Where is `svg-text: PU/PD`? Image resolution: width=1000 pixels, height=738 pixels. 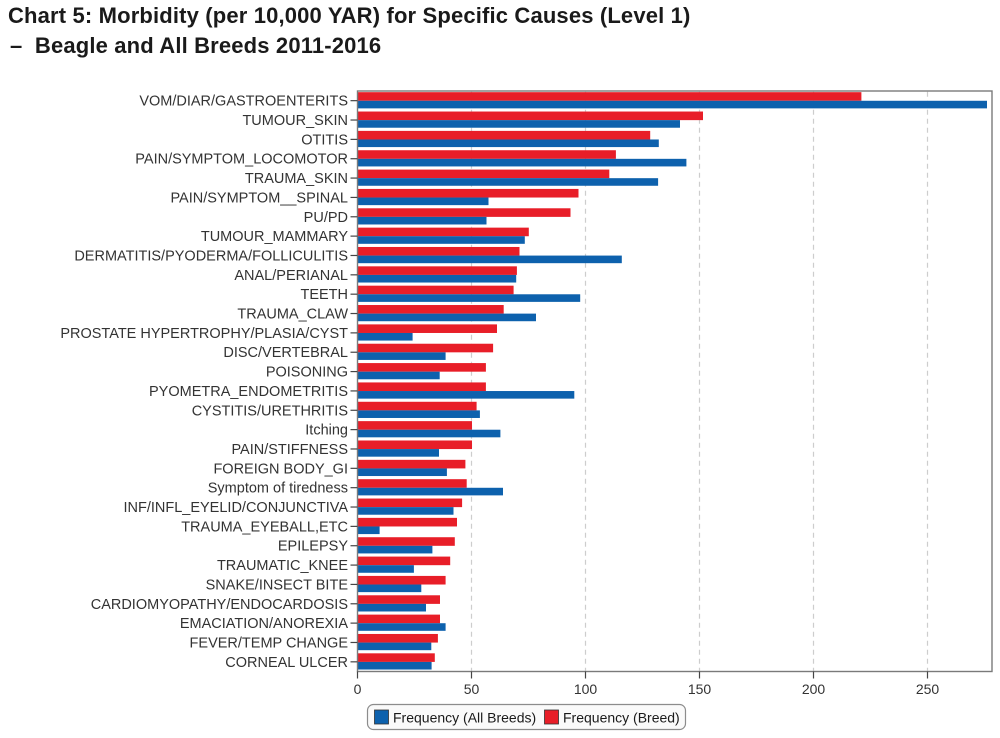 svg-text: PU/PD is located at coordinates (326, 218).